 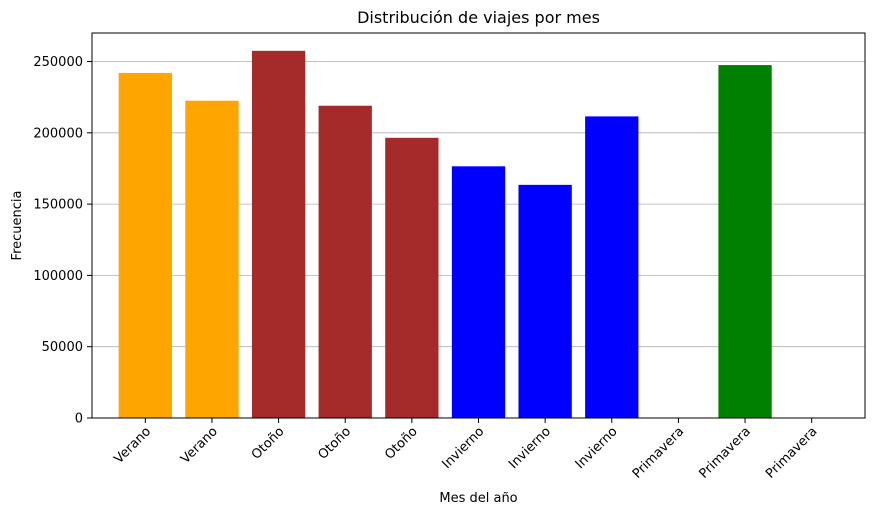 I want to click on y-tick-label: 0, so click(x=79, y=419).